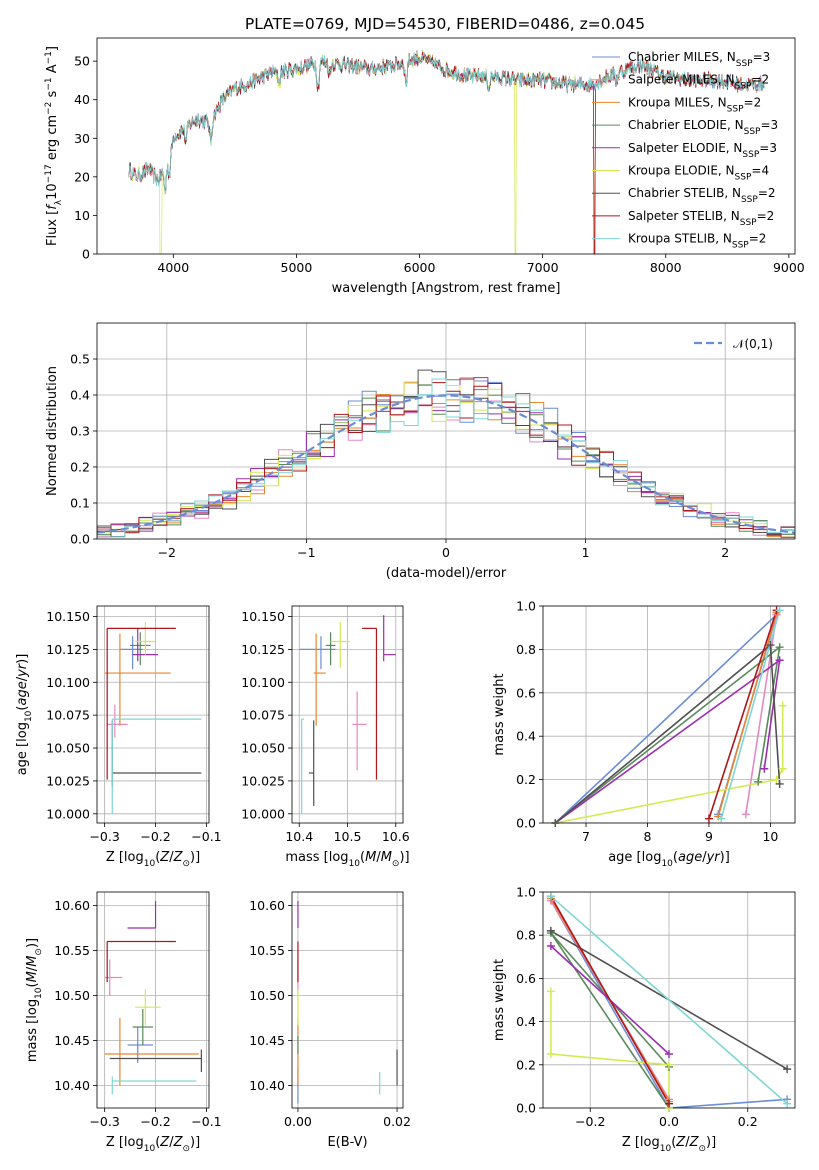 The image size is (819, 1170). What do you see at coordinates (52, 48) in the screenshot?
I see `y-axis-label-part: ]` at bounding box center [52, 48].